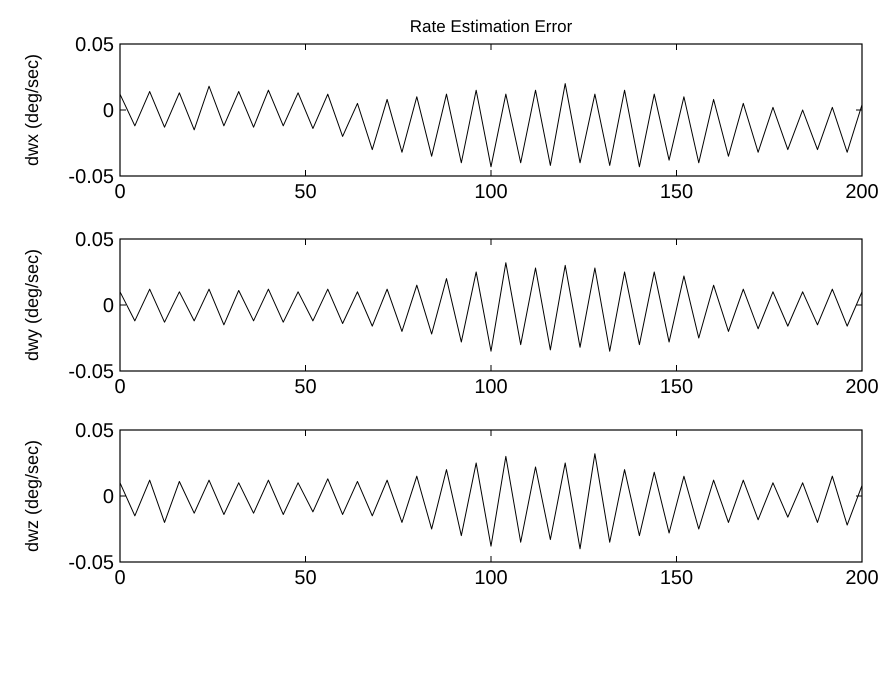  I want to click on y-axis-title: dwx (deg/sec), so click(32, 110).